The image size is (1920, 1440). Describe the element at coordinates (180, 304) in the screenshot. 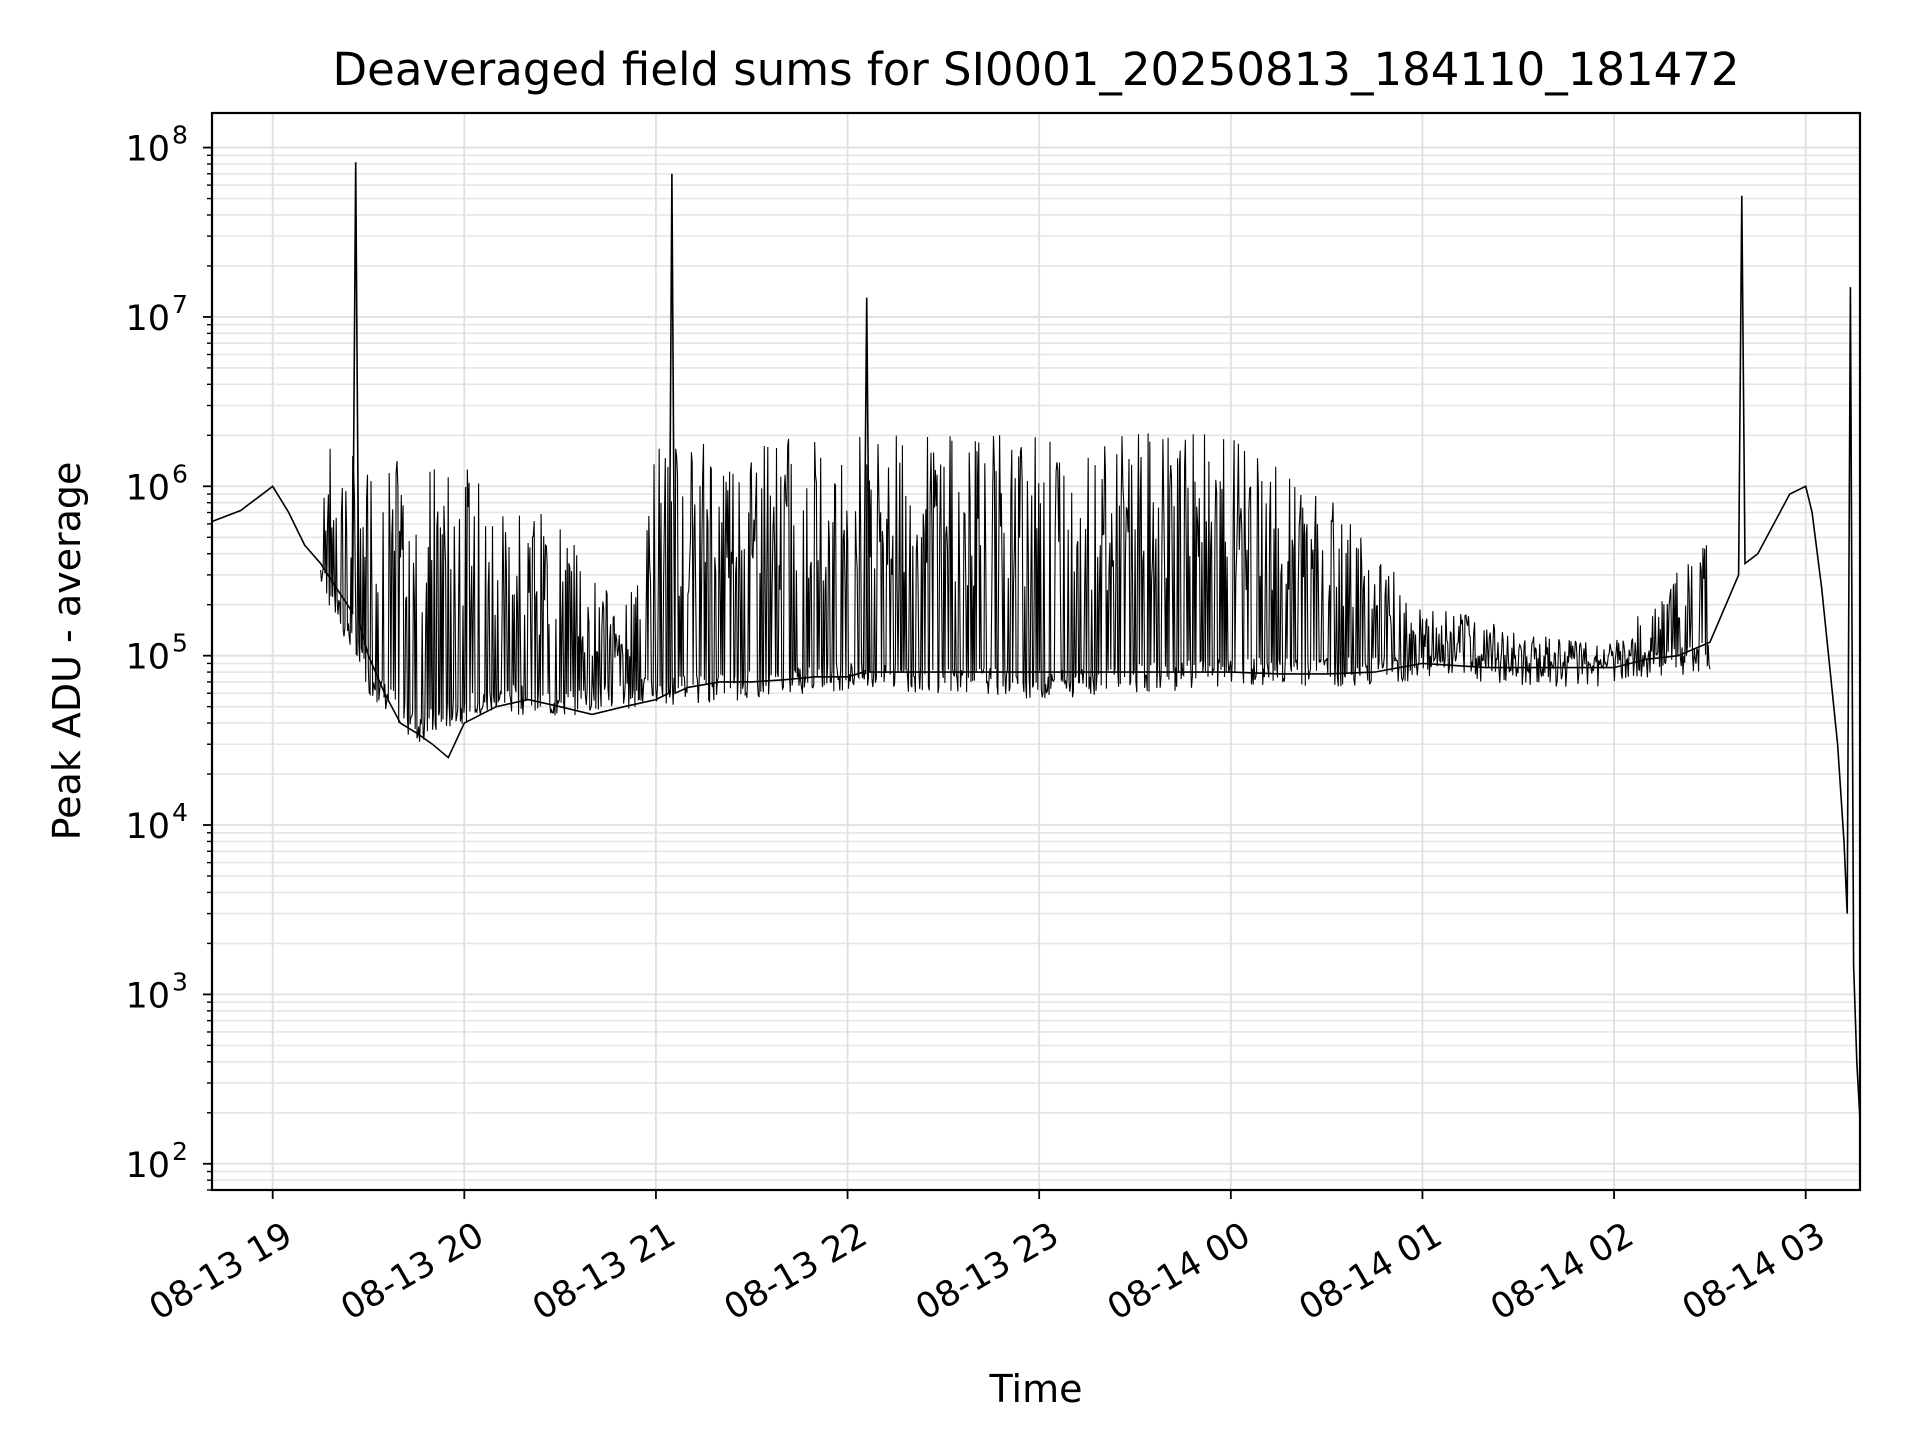

I see `y-tick-exponent: 7` at that location.